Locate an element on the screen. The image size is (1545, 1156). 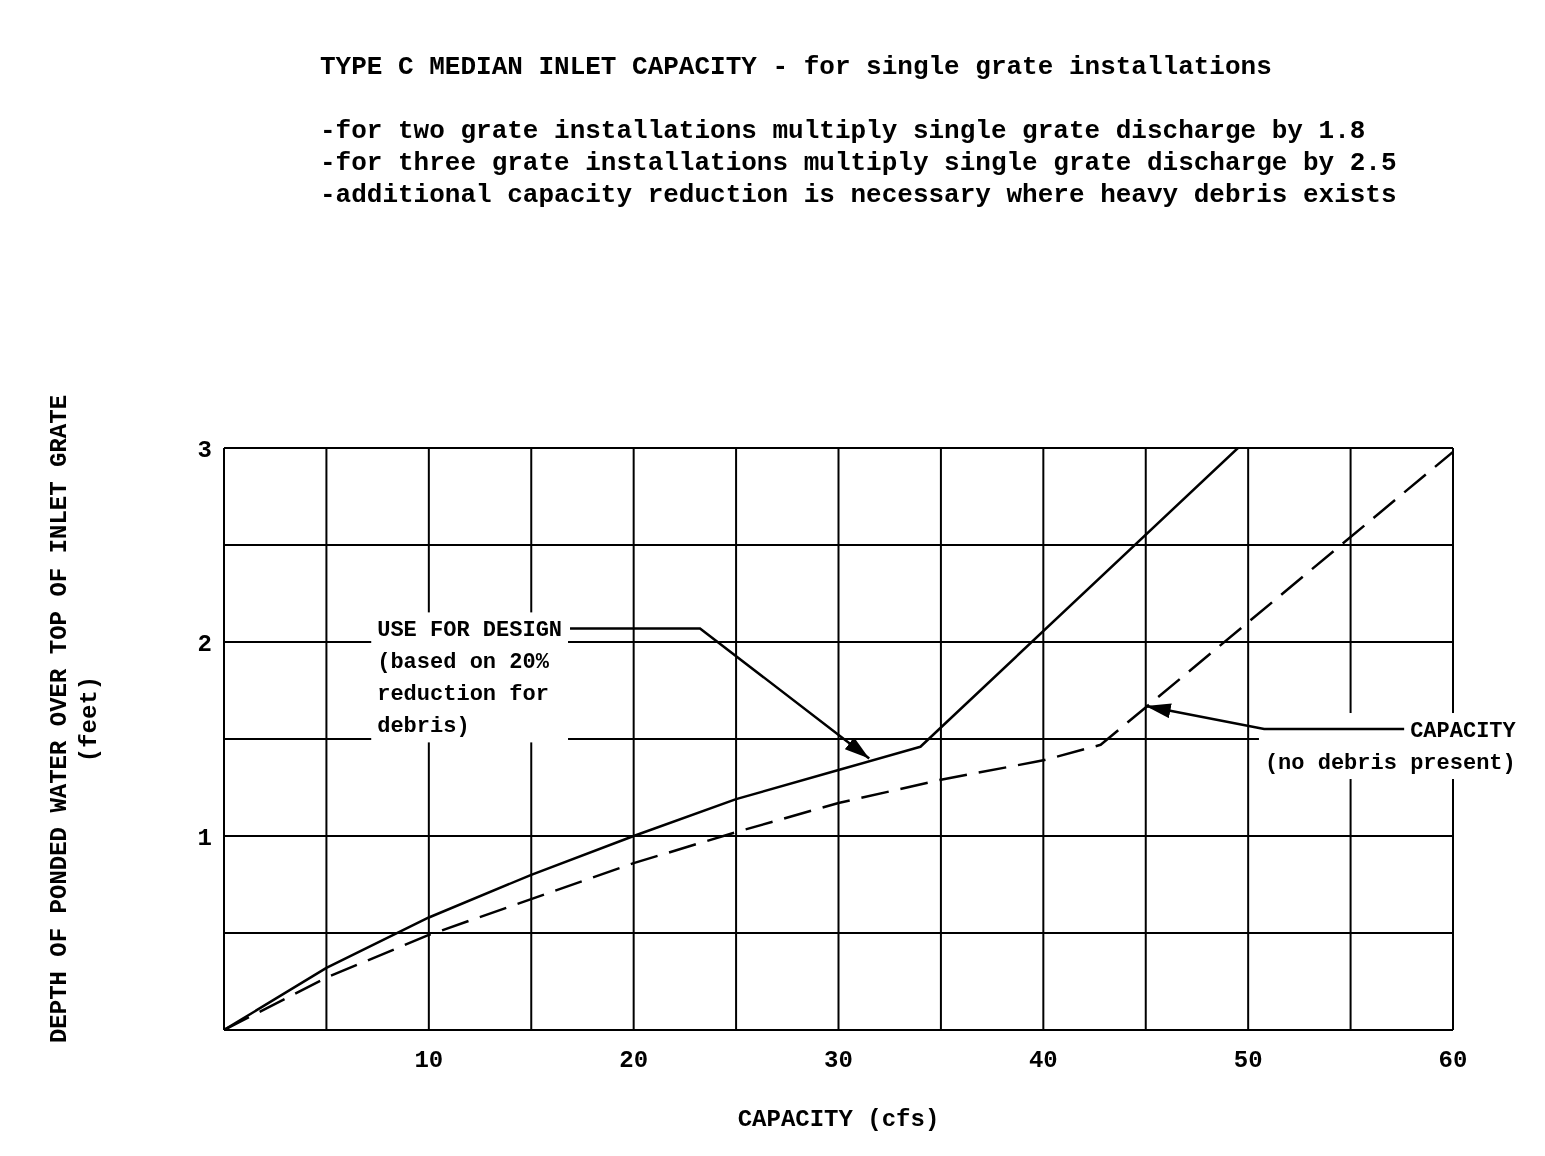
x-tick-label: 40 is located at coordinates (1043, 1061).